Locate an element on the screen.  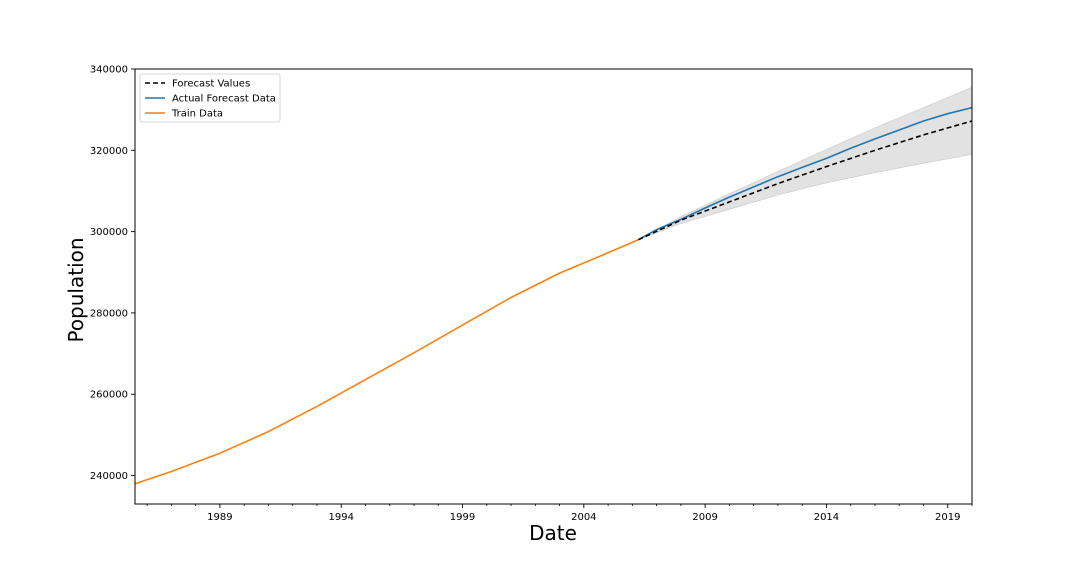
x-tick-label: 2014 is located at coordinates (826, 517).